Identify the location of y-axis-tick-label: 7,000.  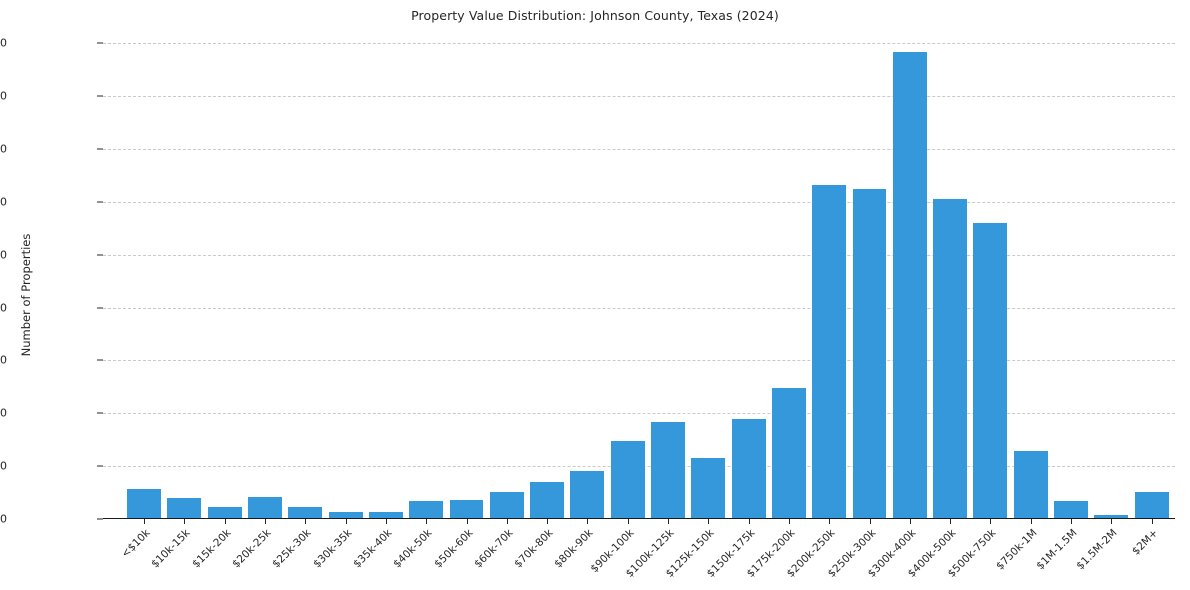
(3, 149).